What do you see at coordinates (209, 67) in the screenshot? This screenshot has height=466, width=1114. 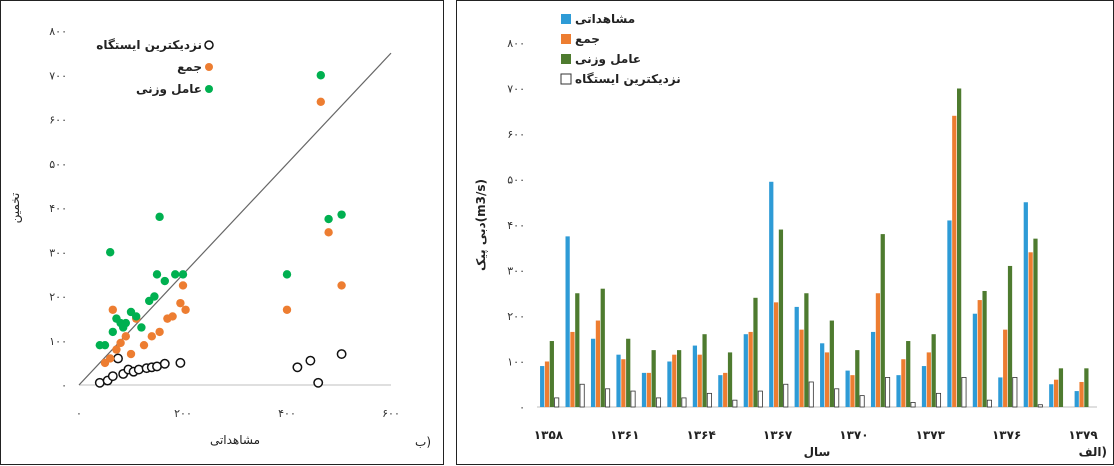 I see `legend-marker` at bounding box center [209, 67].